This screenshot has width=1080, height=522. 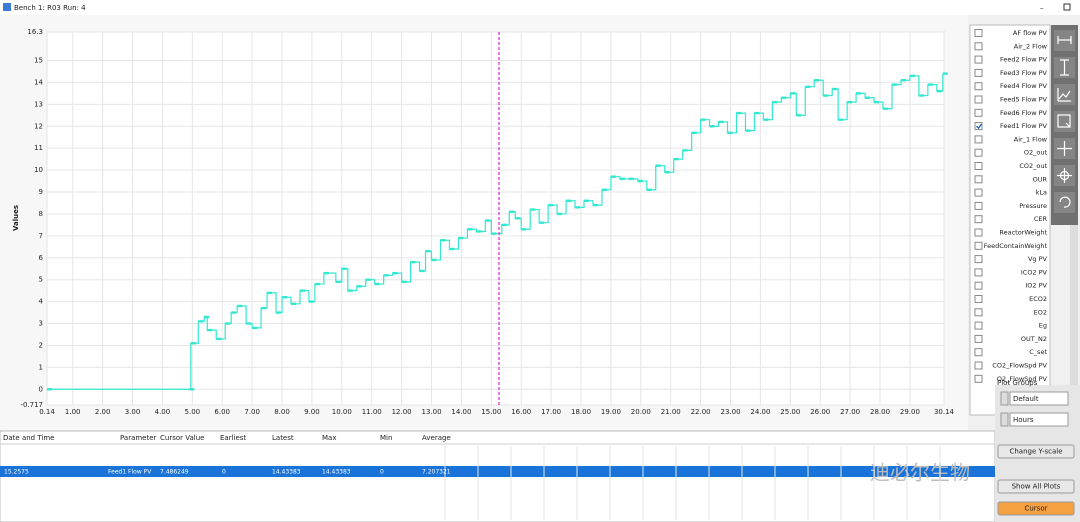 I want to click on parameter-label: Feed6 Flow PV, so click(x=1024, y=113).